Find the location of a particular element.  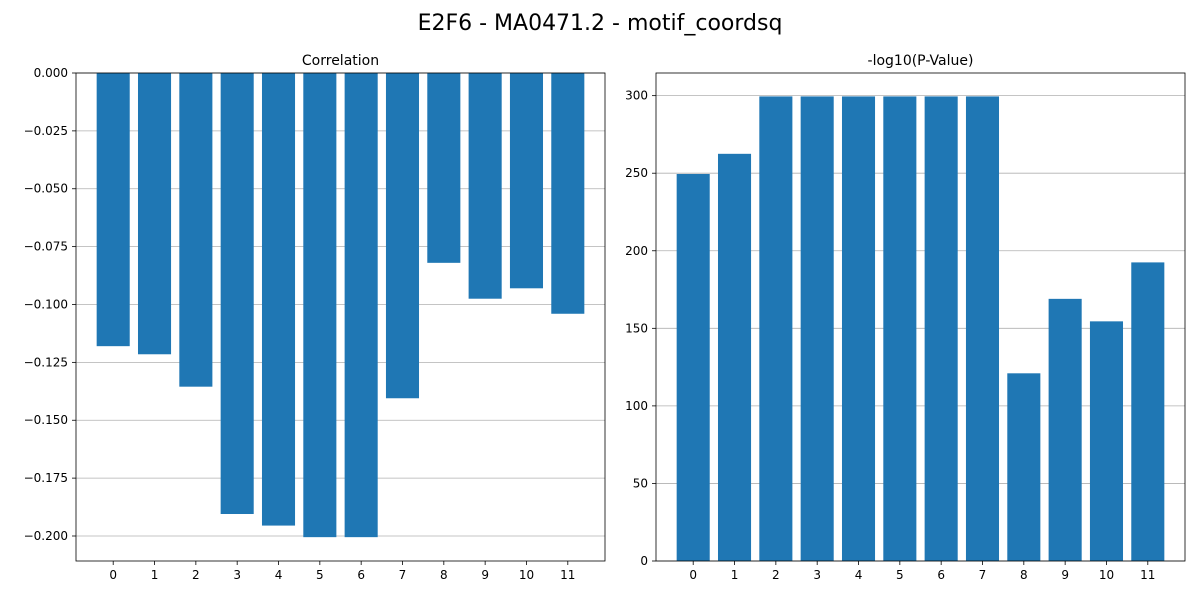

correlation-ytick-label: 0.000 is located at coordinates (51, 73).